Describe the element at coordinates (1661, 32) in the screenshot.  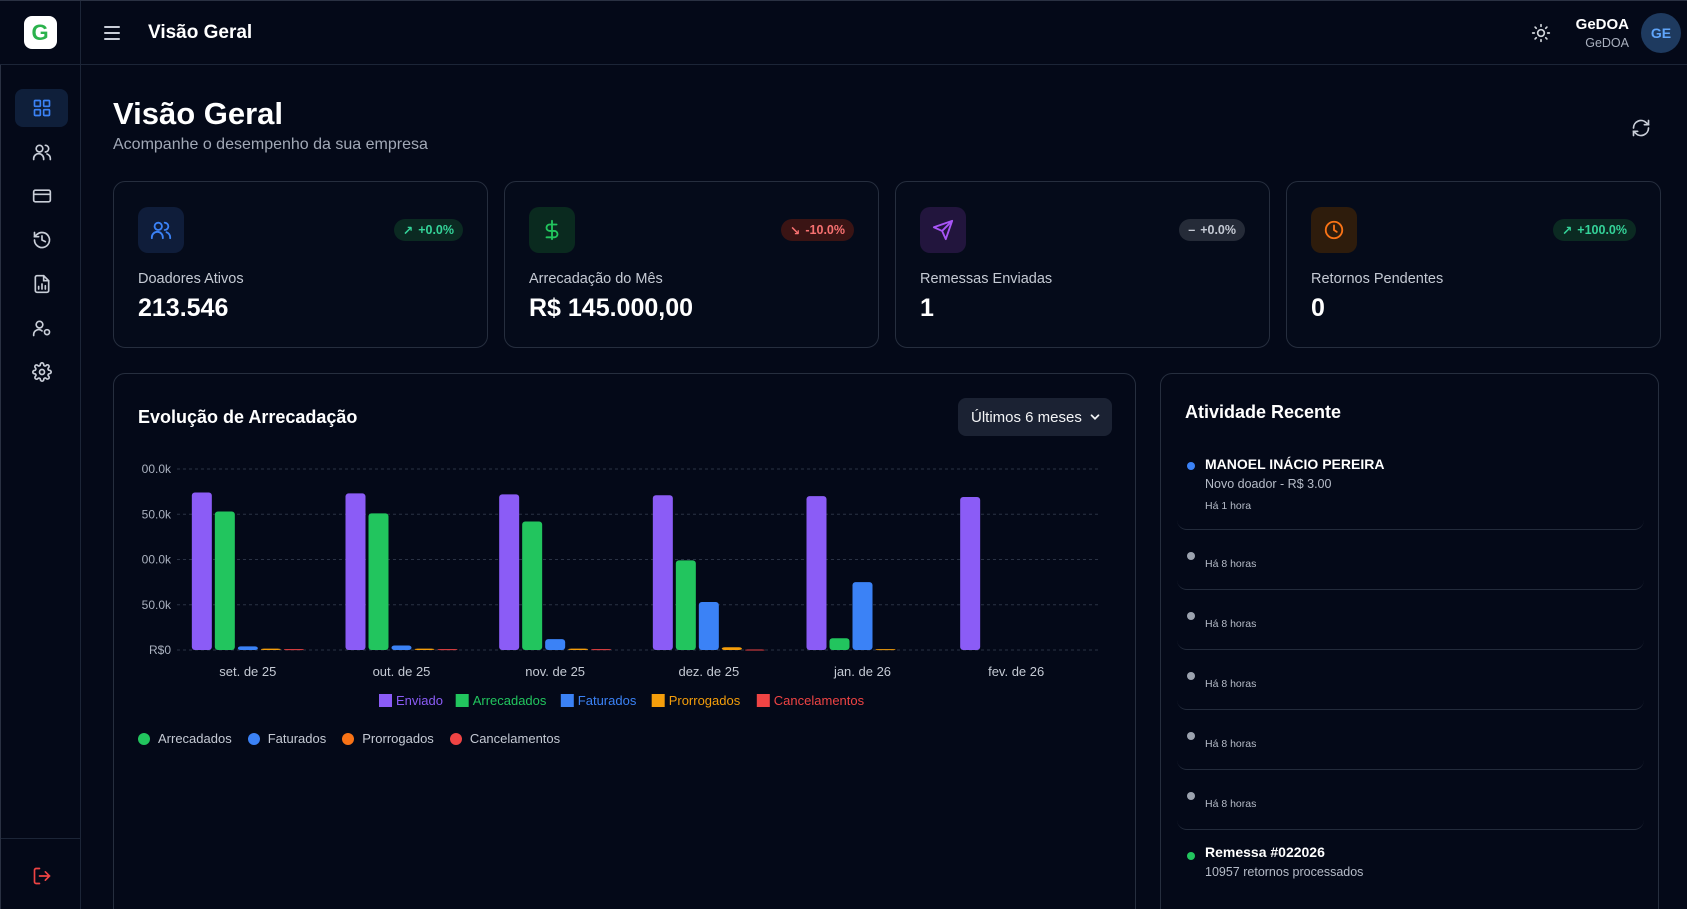
I see `avatar: GE` at that location.